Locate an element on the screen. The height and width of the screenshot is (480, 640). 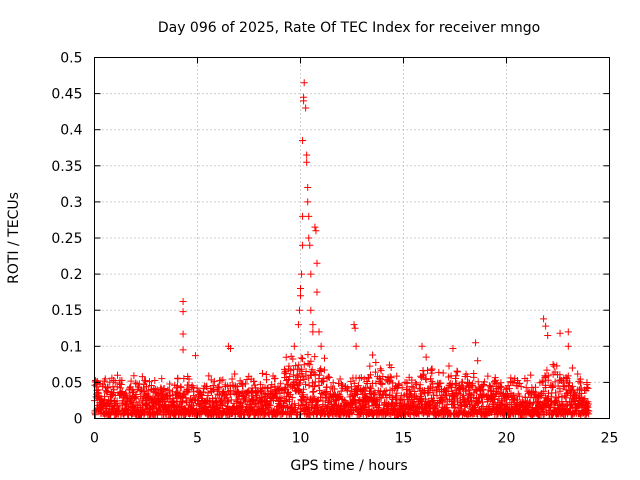
x-tick-label: 25 is located at coordinates (610, 439).